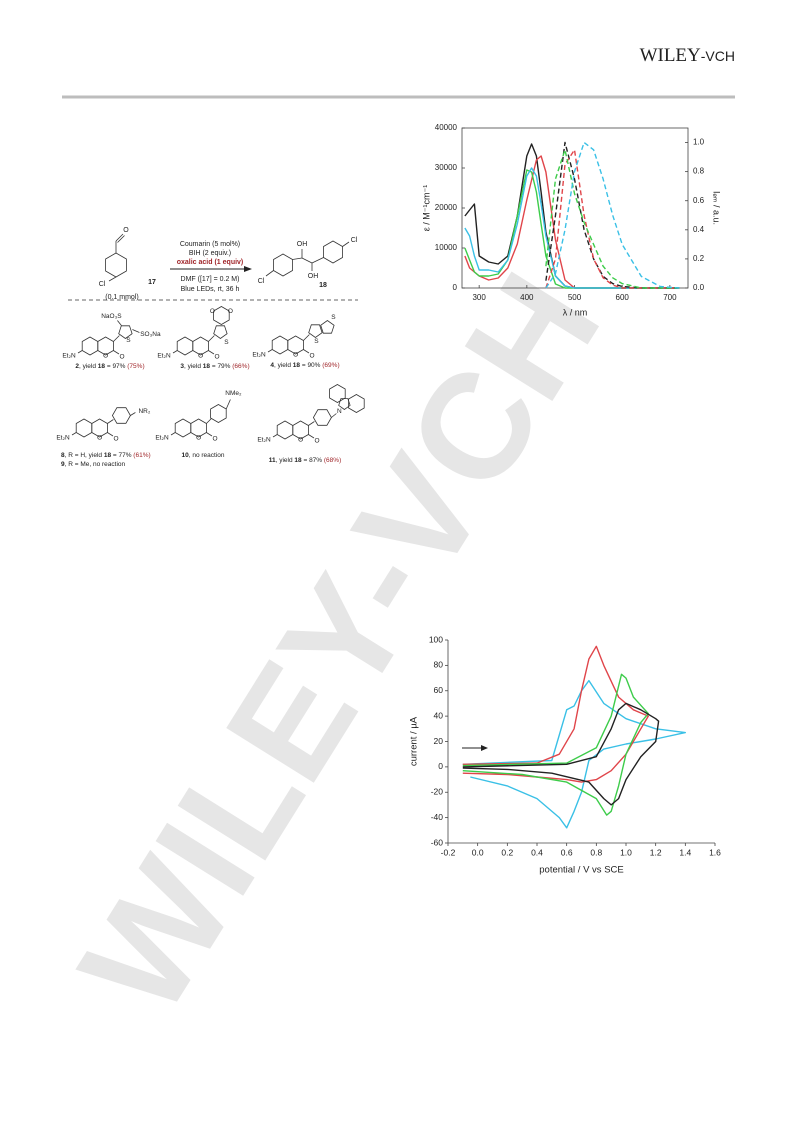 This screenshot has width=793, height=1126. What do you see at coordinates (437, 842) in the screenshot?
I see `y-tick-label: -60` at bounding box center [437, 842].